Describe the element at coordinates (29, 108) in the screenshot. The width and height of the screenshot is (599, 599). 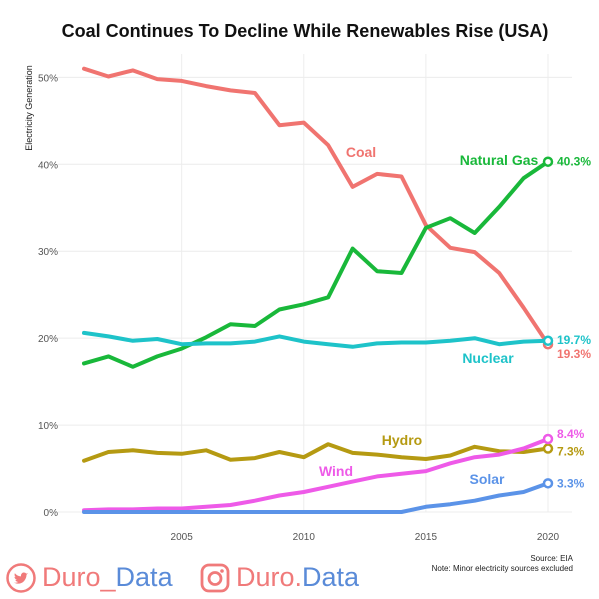
I see `y-axis-label: Electricity Generation` at that location.